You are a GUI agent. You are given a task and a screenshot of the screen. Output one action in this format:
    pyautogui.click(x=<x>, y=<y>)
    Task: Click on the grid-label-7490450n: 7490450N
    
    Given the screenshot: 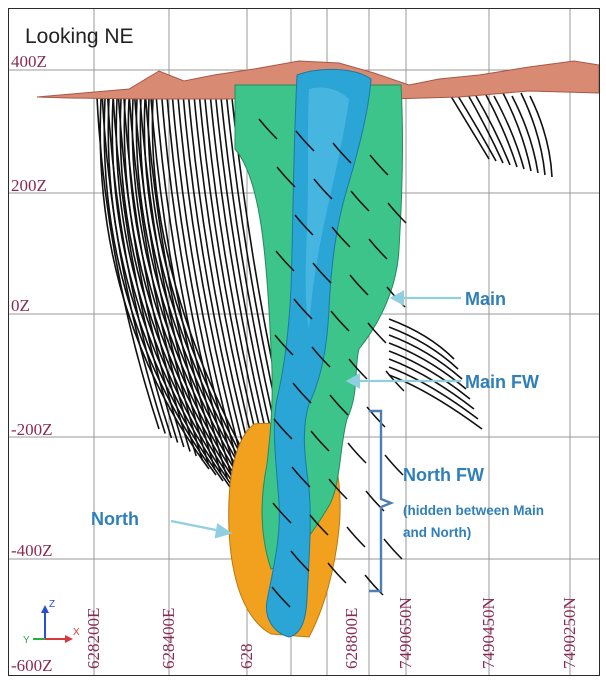 What is the action you would take?
    pyautogui.click(x=488, y=633)
    